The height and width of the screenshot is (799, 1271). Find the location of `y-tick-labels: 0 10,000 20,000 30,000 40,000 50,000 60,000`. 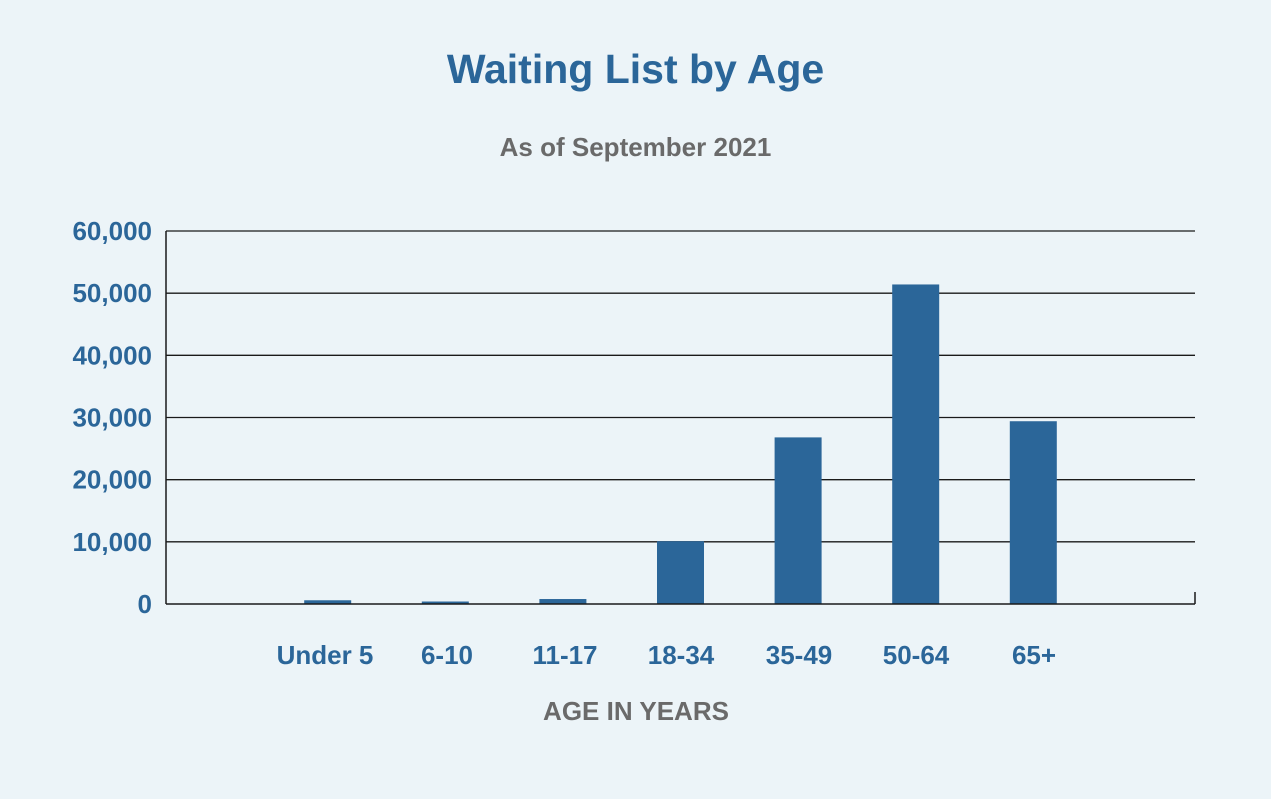

y-tick-labels: 0 10,000 20,000 30,000 40,000 50,000 60,000 is located at coordinates (112, 417).